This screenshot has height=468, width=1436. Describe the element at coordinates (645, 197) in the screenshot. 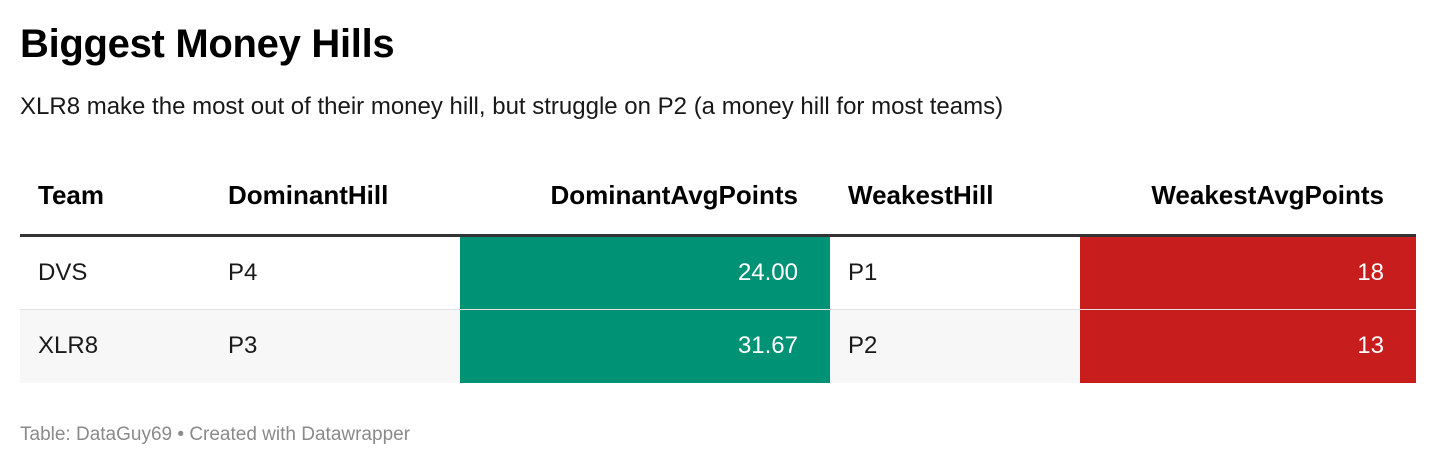

I see `column-header-dominant-avg-points: DominantAvgPoints` at that location.